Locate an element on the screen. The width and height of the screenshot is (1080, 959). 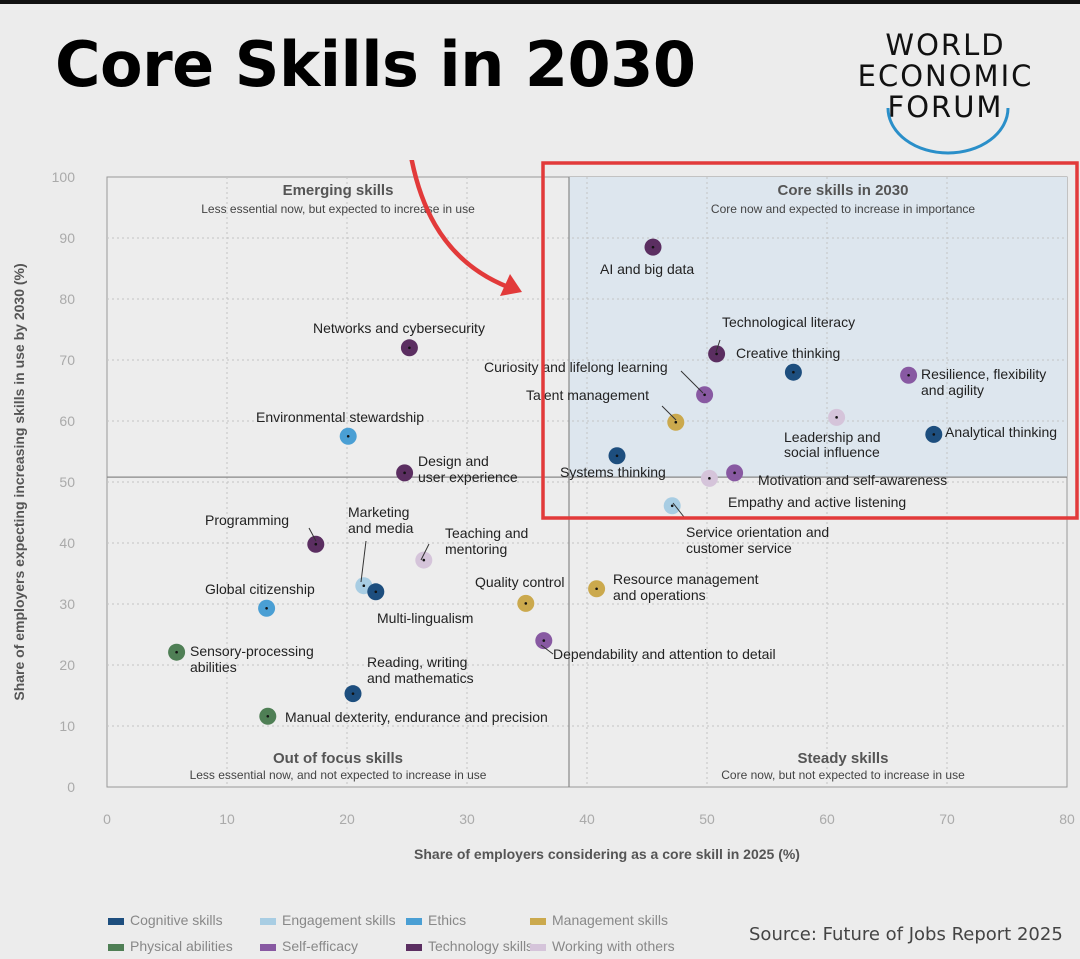
logo-line-1: WORLD is located at coordinates (945, 45).